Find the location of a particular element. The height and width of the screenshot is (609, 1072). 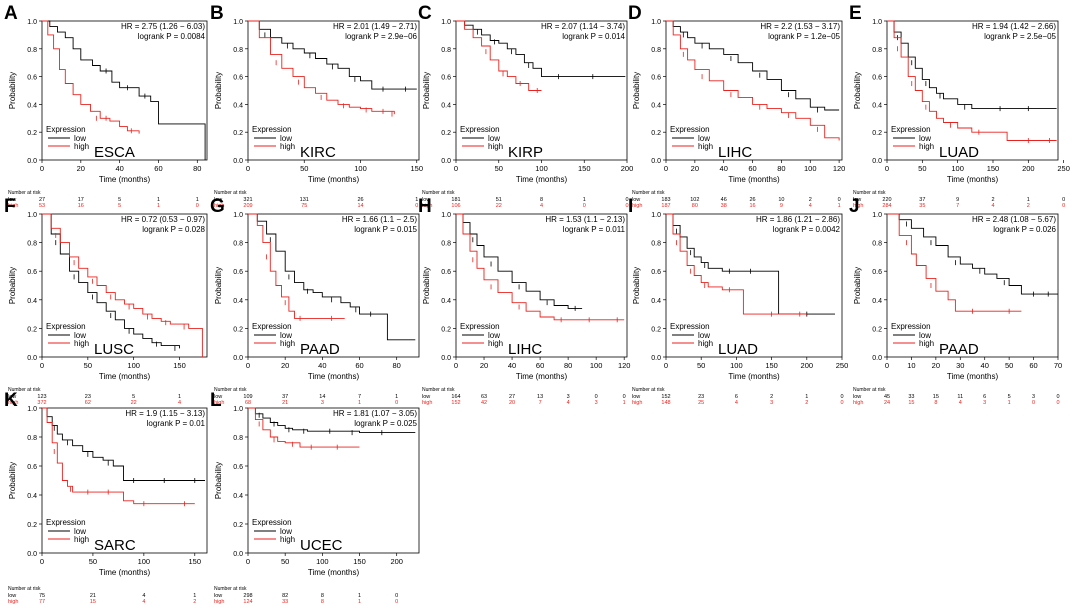

hazard-ratio: HR = 2.75 (1.26 − 6.03) is located at coordinates (163, 26).